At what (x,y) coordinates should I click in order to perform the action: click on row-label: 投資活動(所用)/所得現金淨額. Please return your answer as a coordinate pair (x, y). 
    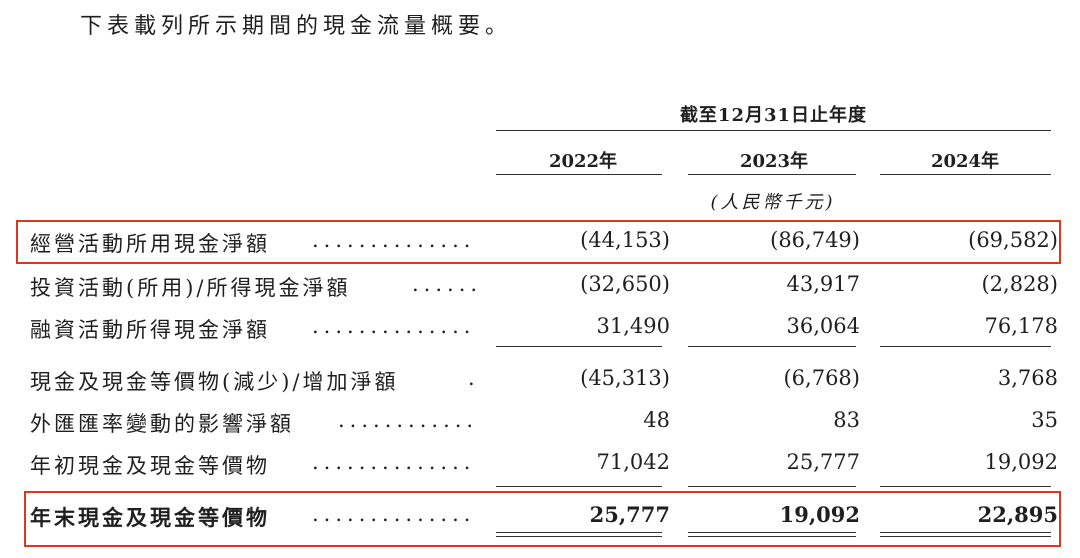
    Looking at the image, I should click on (190, 288).